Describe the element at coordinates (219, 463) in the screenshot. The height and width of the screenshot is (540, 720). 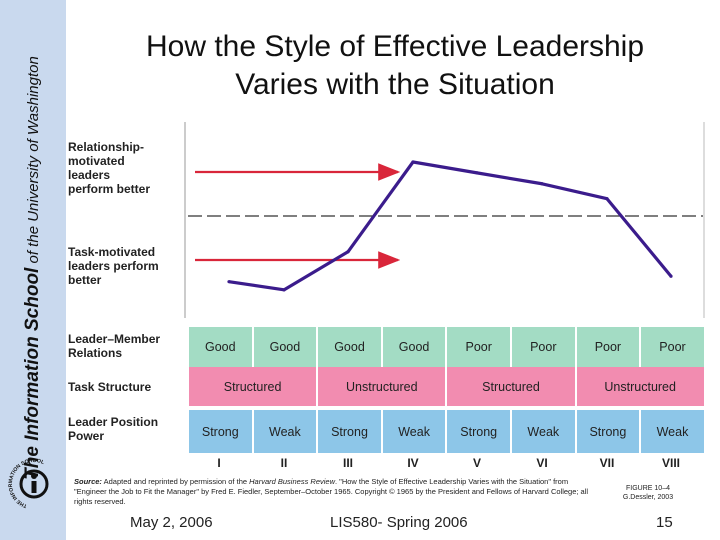
I see `octant-label: I` at that location.